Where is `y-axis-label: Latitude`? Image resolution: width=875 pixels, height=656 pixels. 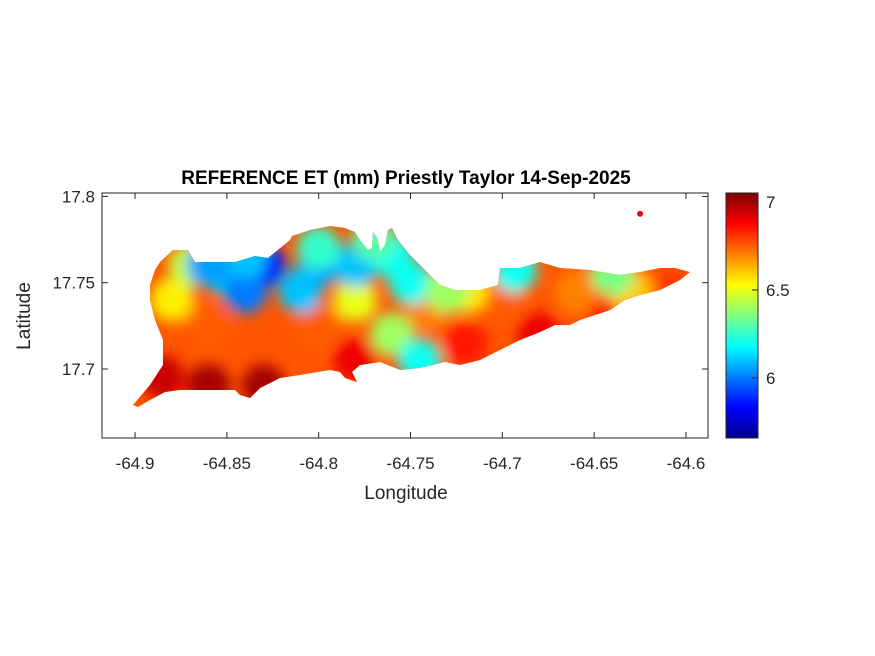 y-axis-label: Latitude is located at coordinates (24, 316).